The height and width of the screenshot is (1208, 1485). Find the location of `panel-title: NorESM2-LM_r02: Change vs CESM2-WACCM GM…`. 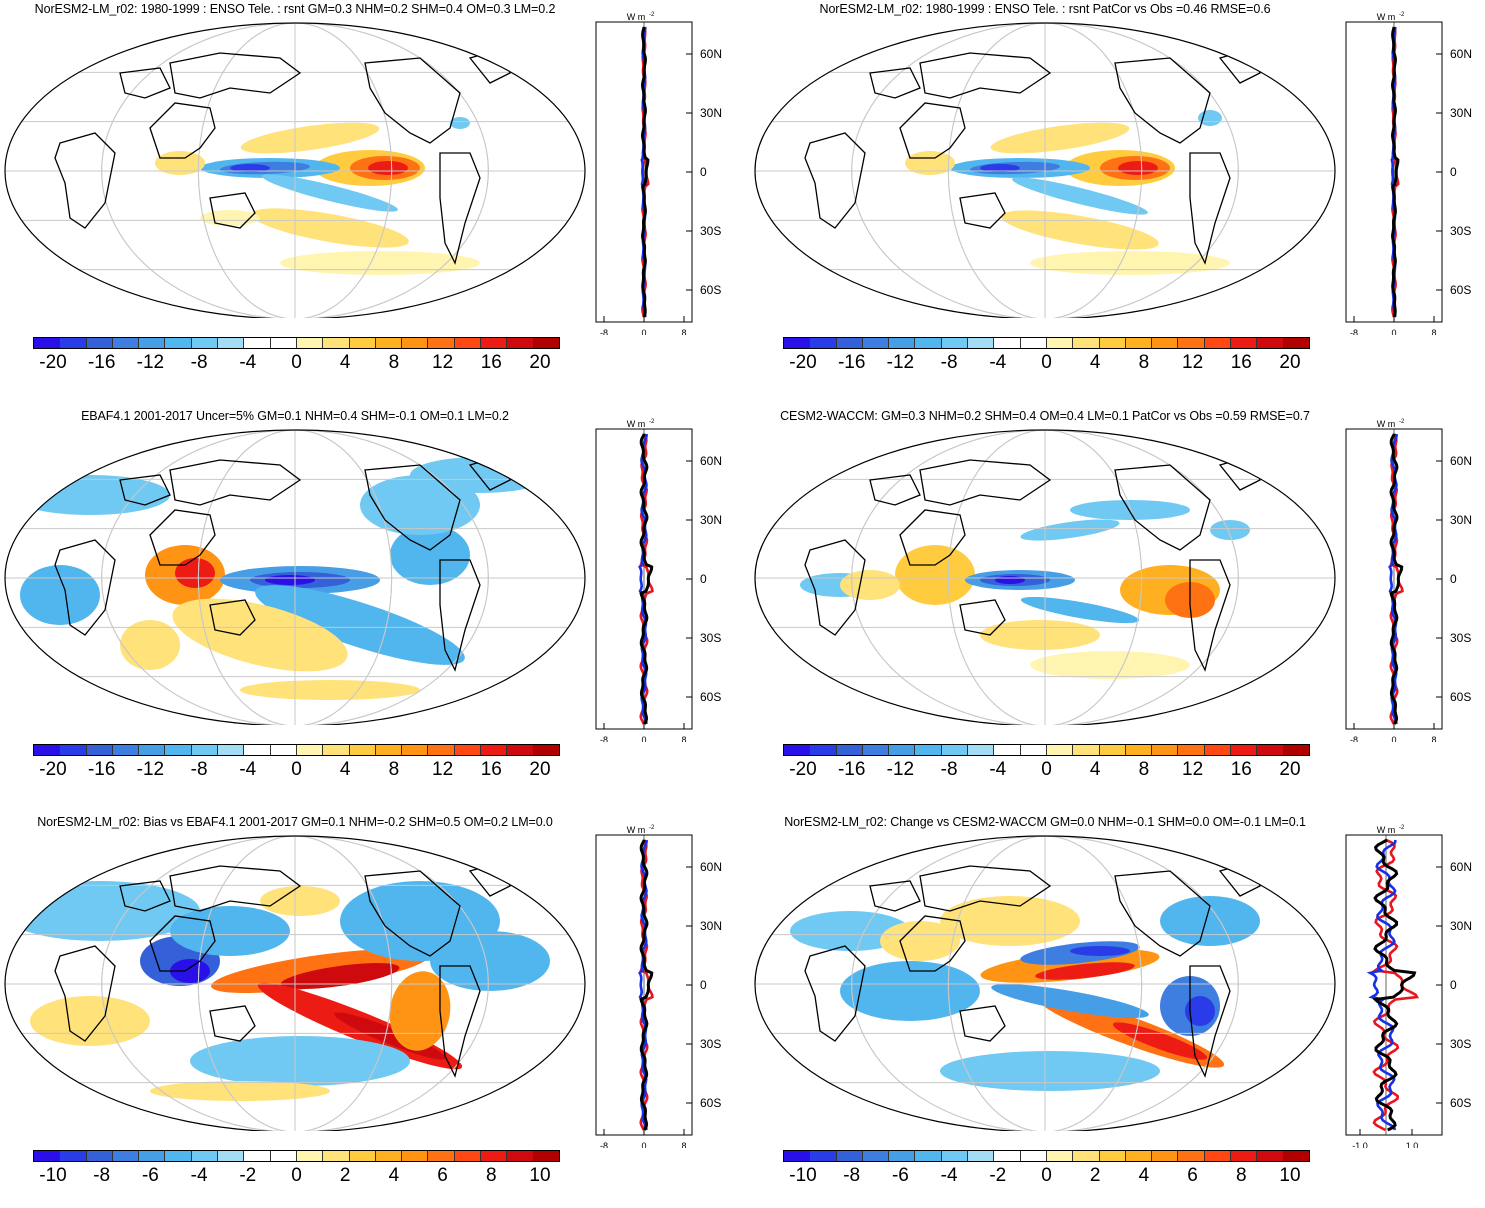

panel-title: NorESM2-LM_r02: Change vs CESM2-WACCM GM… is located at coordinates (1045, 822).